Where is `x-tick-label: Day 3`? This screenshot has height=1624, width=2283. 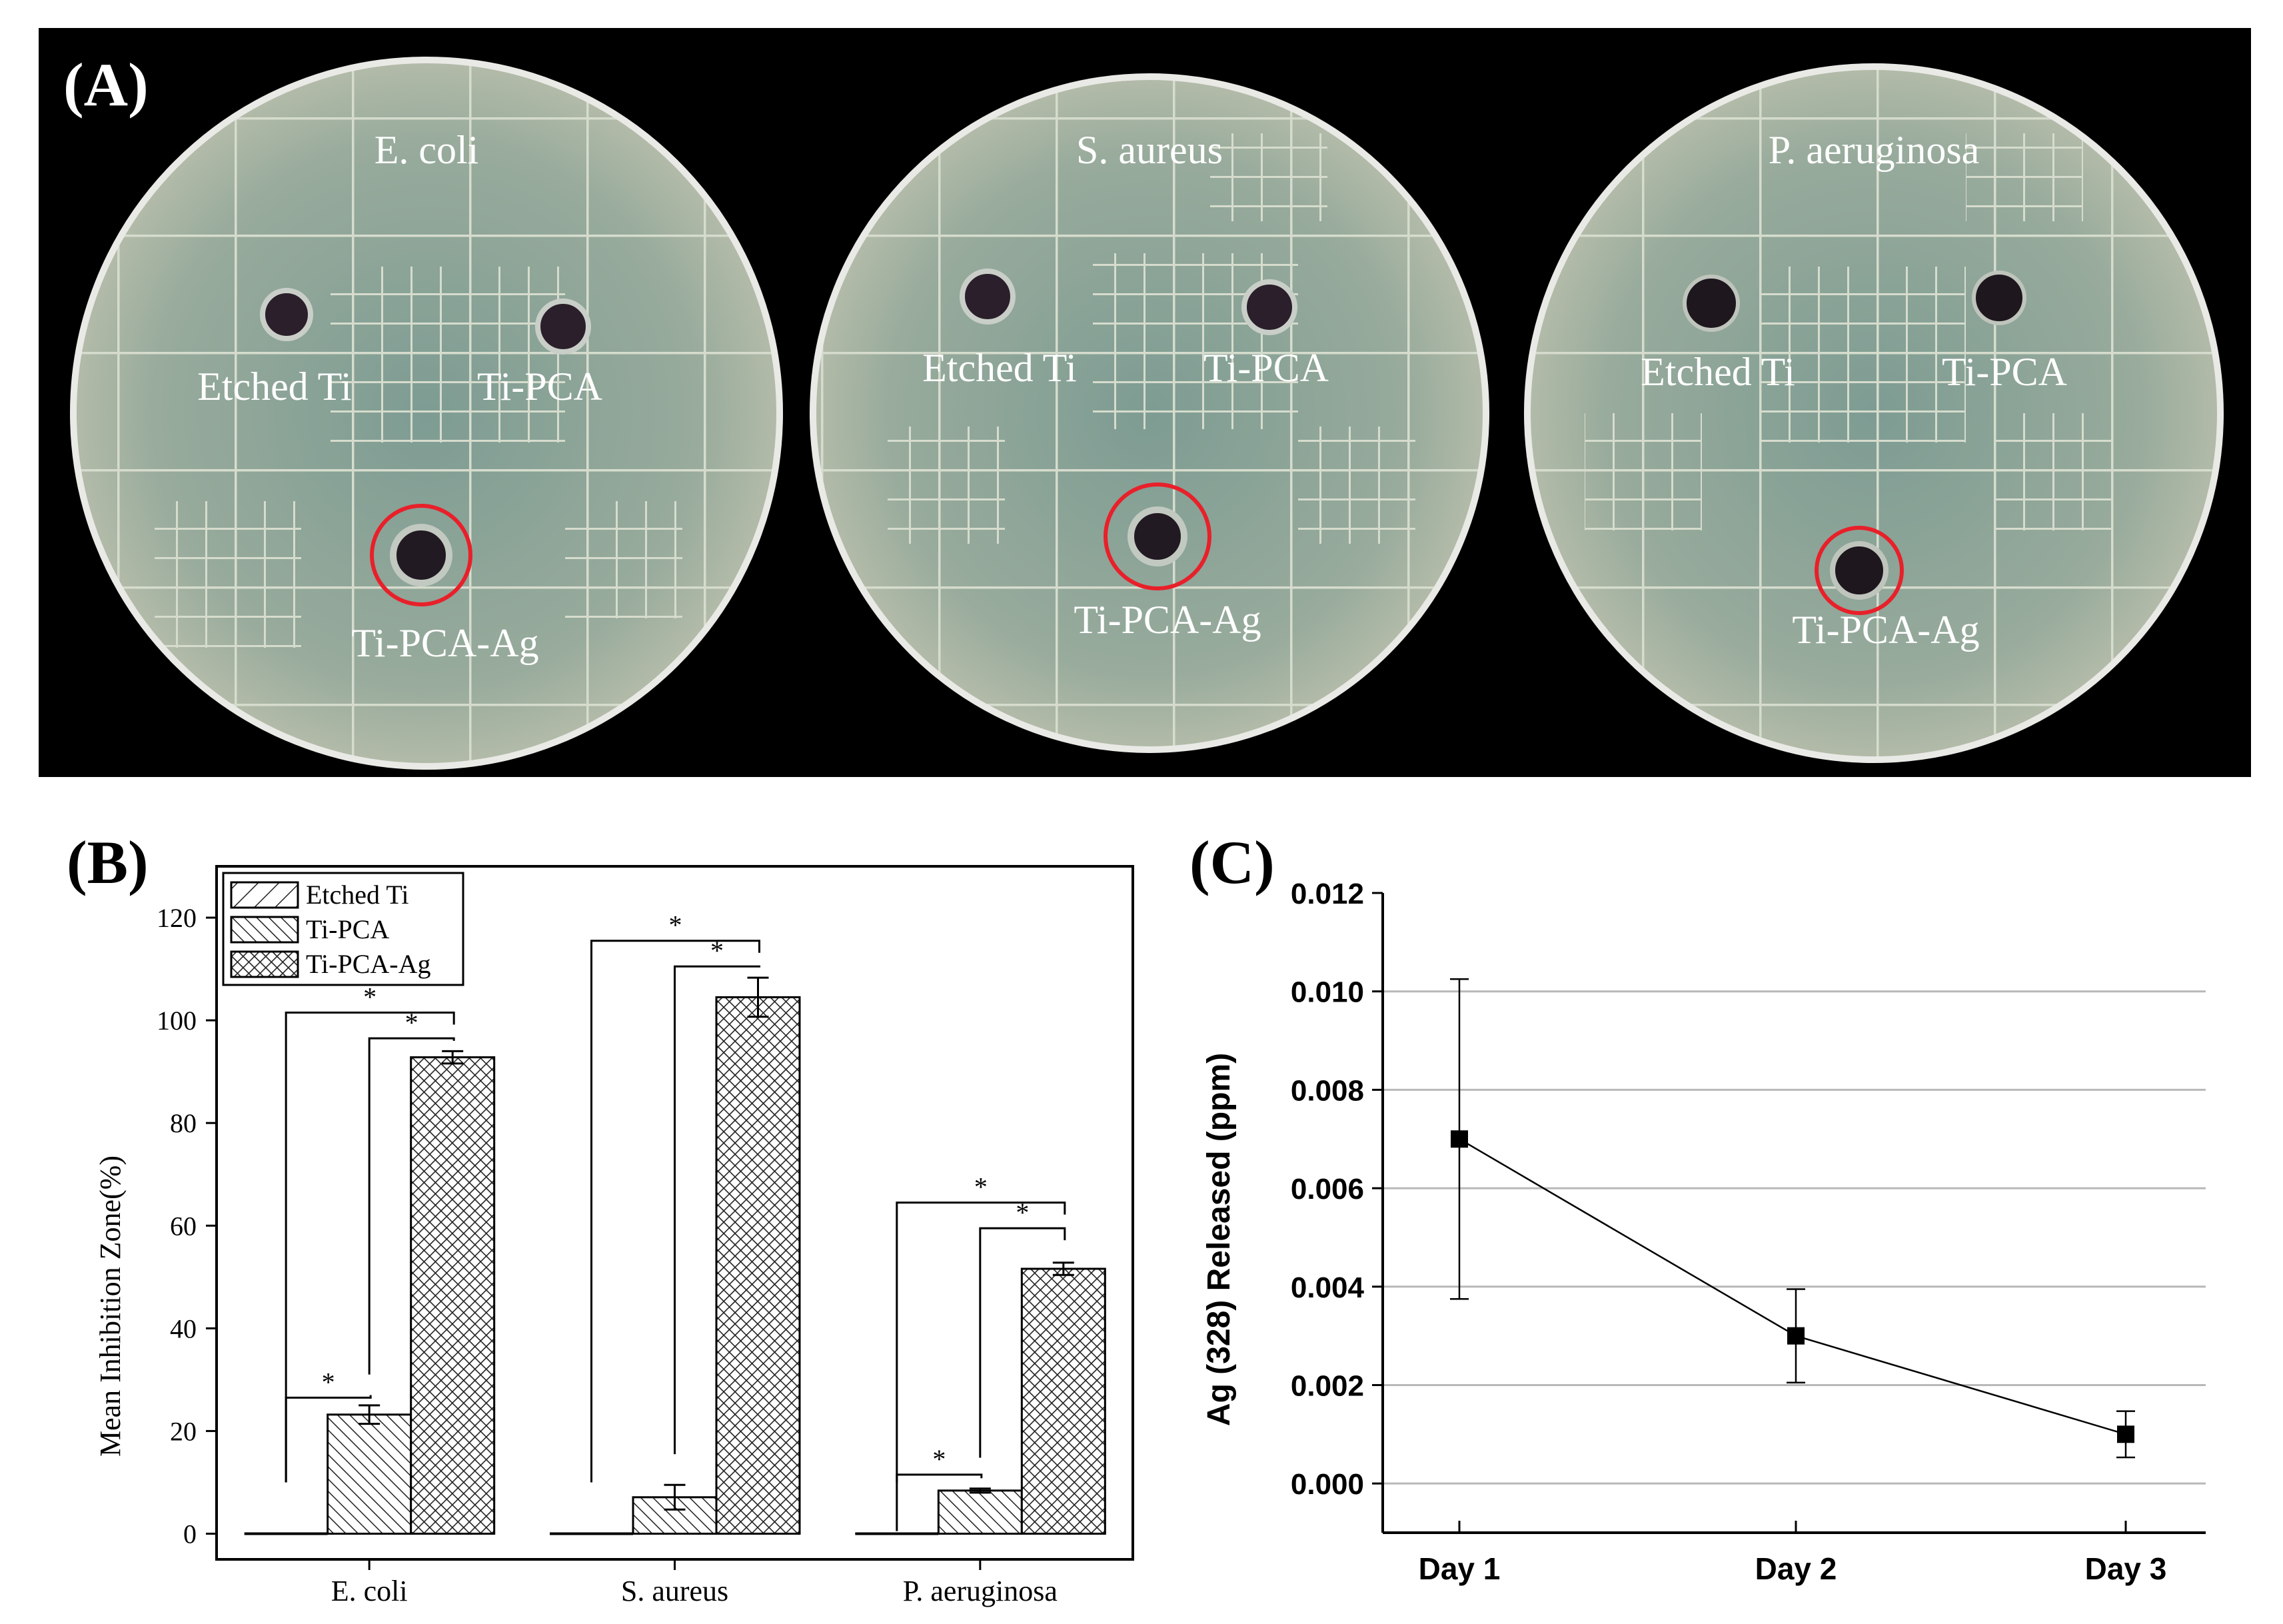 x-tick-label: Day 3 is located at coordinates (2126, 1568).